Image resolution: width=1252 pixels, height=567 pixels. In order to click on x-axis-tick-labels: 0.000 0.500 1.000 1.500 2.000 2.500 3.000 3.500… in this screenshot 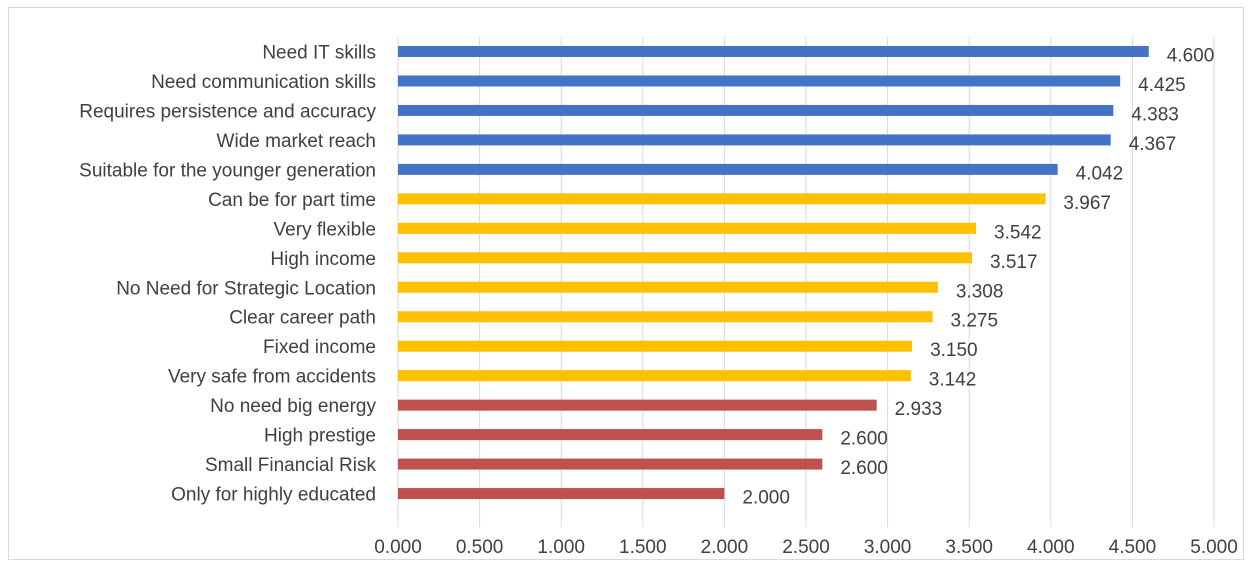, I will do `click(806, 547)`.